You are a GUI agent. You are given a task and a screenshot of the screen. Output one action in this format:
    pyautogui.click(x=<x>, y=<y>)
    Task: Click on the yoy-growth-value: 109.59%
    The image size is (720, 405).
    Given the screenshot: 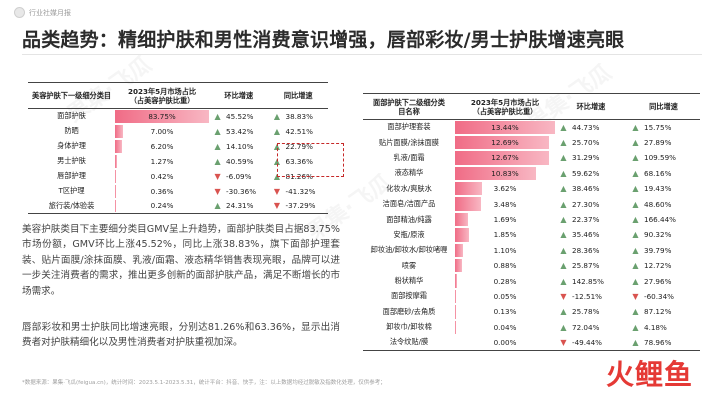 What is the action you would take?
    pyautogui.click(x=660, y=158)
    